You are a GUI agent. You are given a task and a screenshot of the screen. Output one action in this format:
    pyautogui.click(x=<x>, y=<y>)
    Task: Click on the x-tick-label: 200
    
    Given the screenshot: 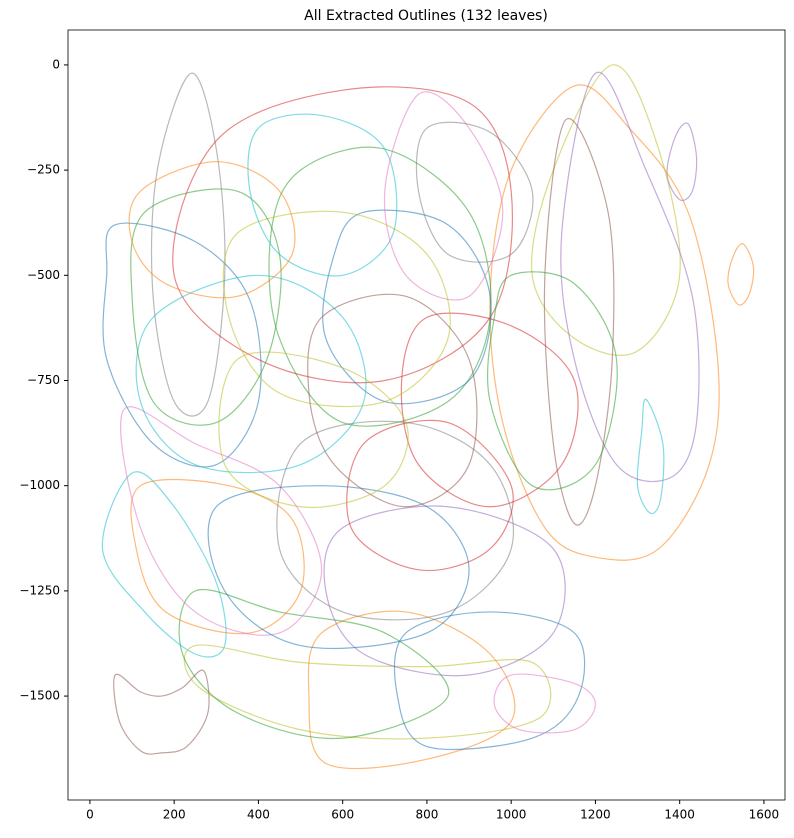 What is the action you would take?
    pyautogui.click(x=174, y=815)
    